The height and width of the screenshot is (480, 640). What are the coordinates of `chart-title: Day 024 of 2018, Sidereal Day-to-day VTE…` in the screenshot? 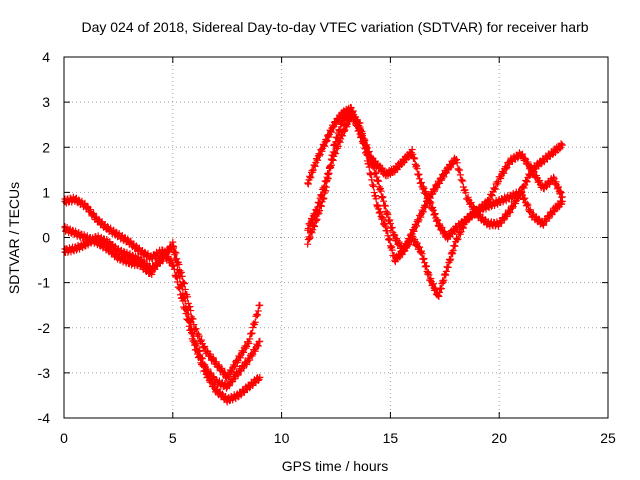 It's located at (334, 27).